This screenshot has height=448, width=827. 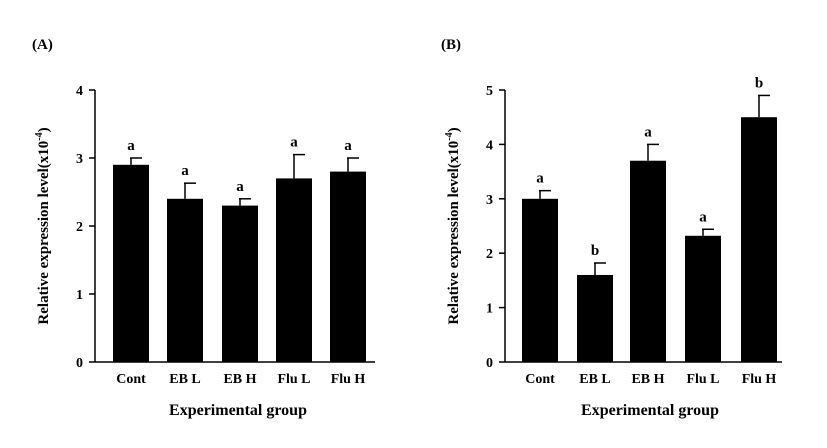 What do you see at coordinates (489, 363) in the screenshot?
I see `panel-b-y-tick-label: 0` at bounding box center [489, 363].